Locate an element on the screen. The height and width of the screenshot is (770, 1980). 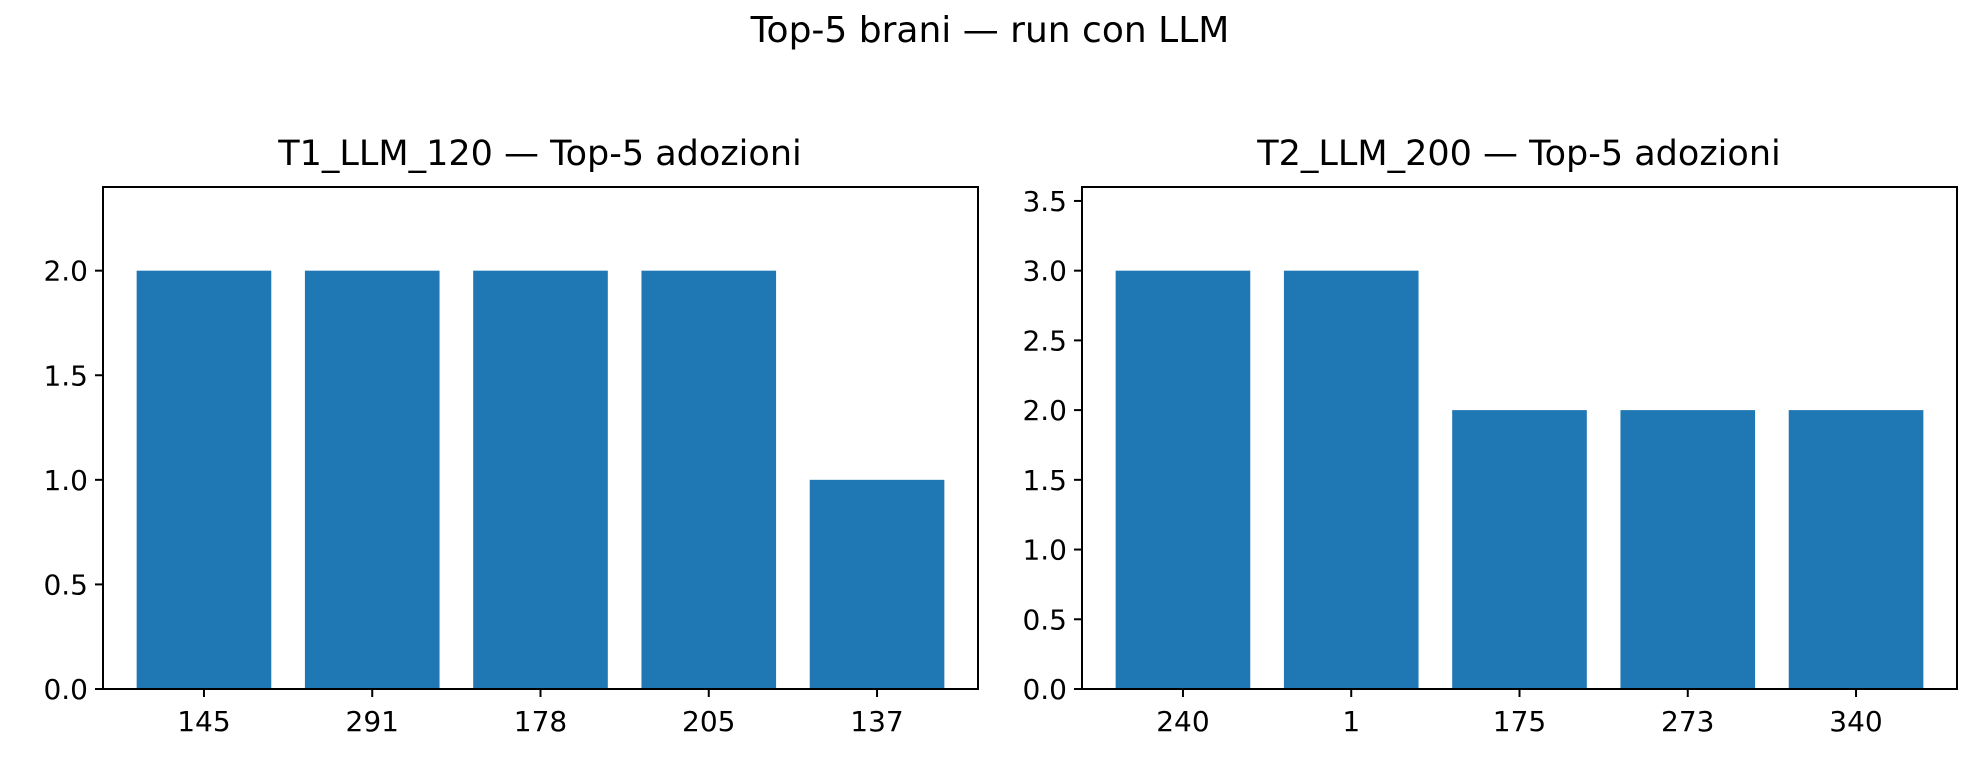
chart-2-y-tick-label: 2.0 is located at coordinates (1044, 410).